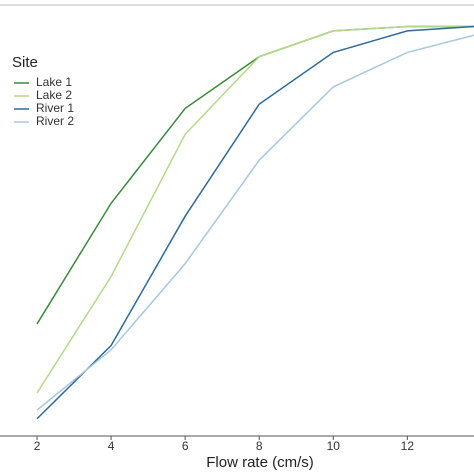 The width and height of the screenshot is (474, 474). I want to click on x-tick-label: 10, so click(334, 446).